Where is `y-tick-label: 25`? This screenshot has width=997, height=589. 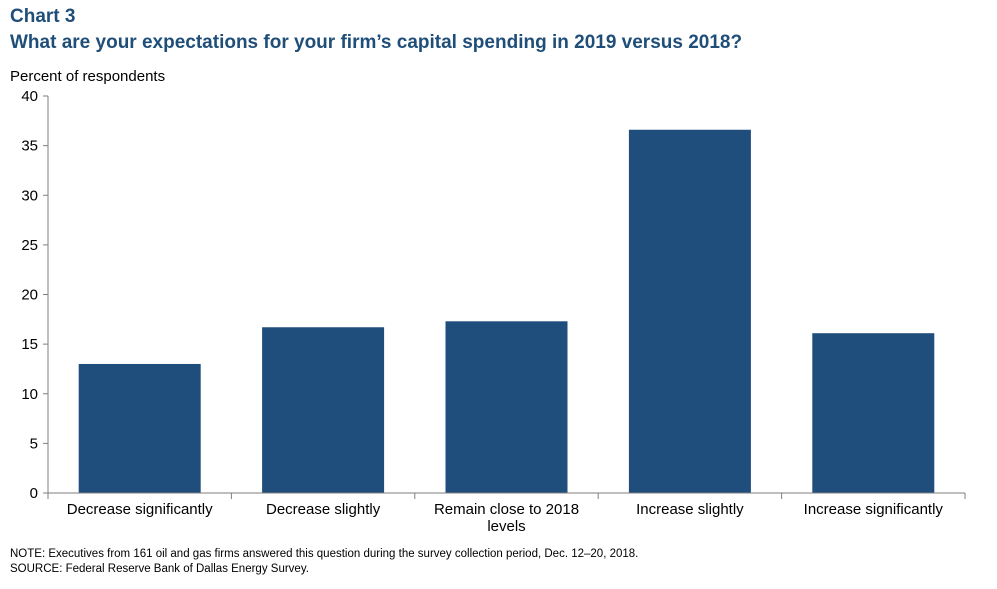
y-tick-label: 25 is located at coordinates (29, 245).